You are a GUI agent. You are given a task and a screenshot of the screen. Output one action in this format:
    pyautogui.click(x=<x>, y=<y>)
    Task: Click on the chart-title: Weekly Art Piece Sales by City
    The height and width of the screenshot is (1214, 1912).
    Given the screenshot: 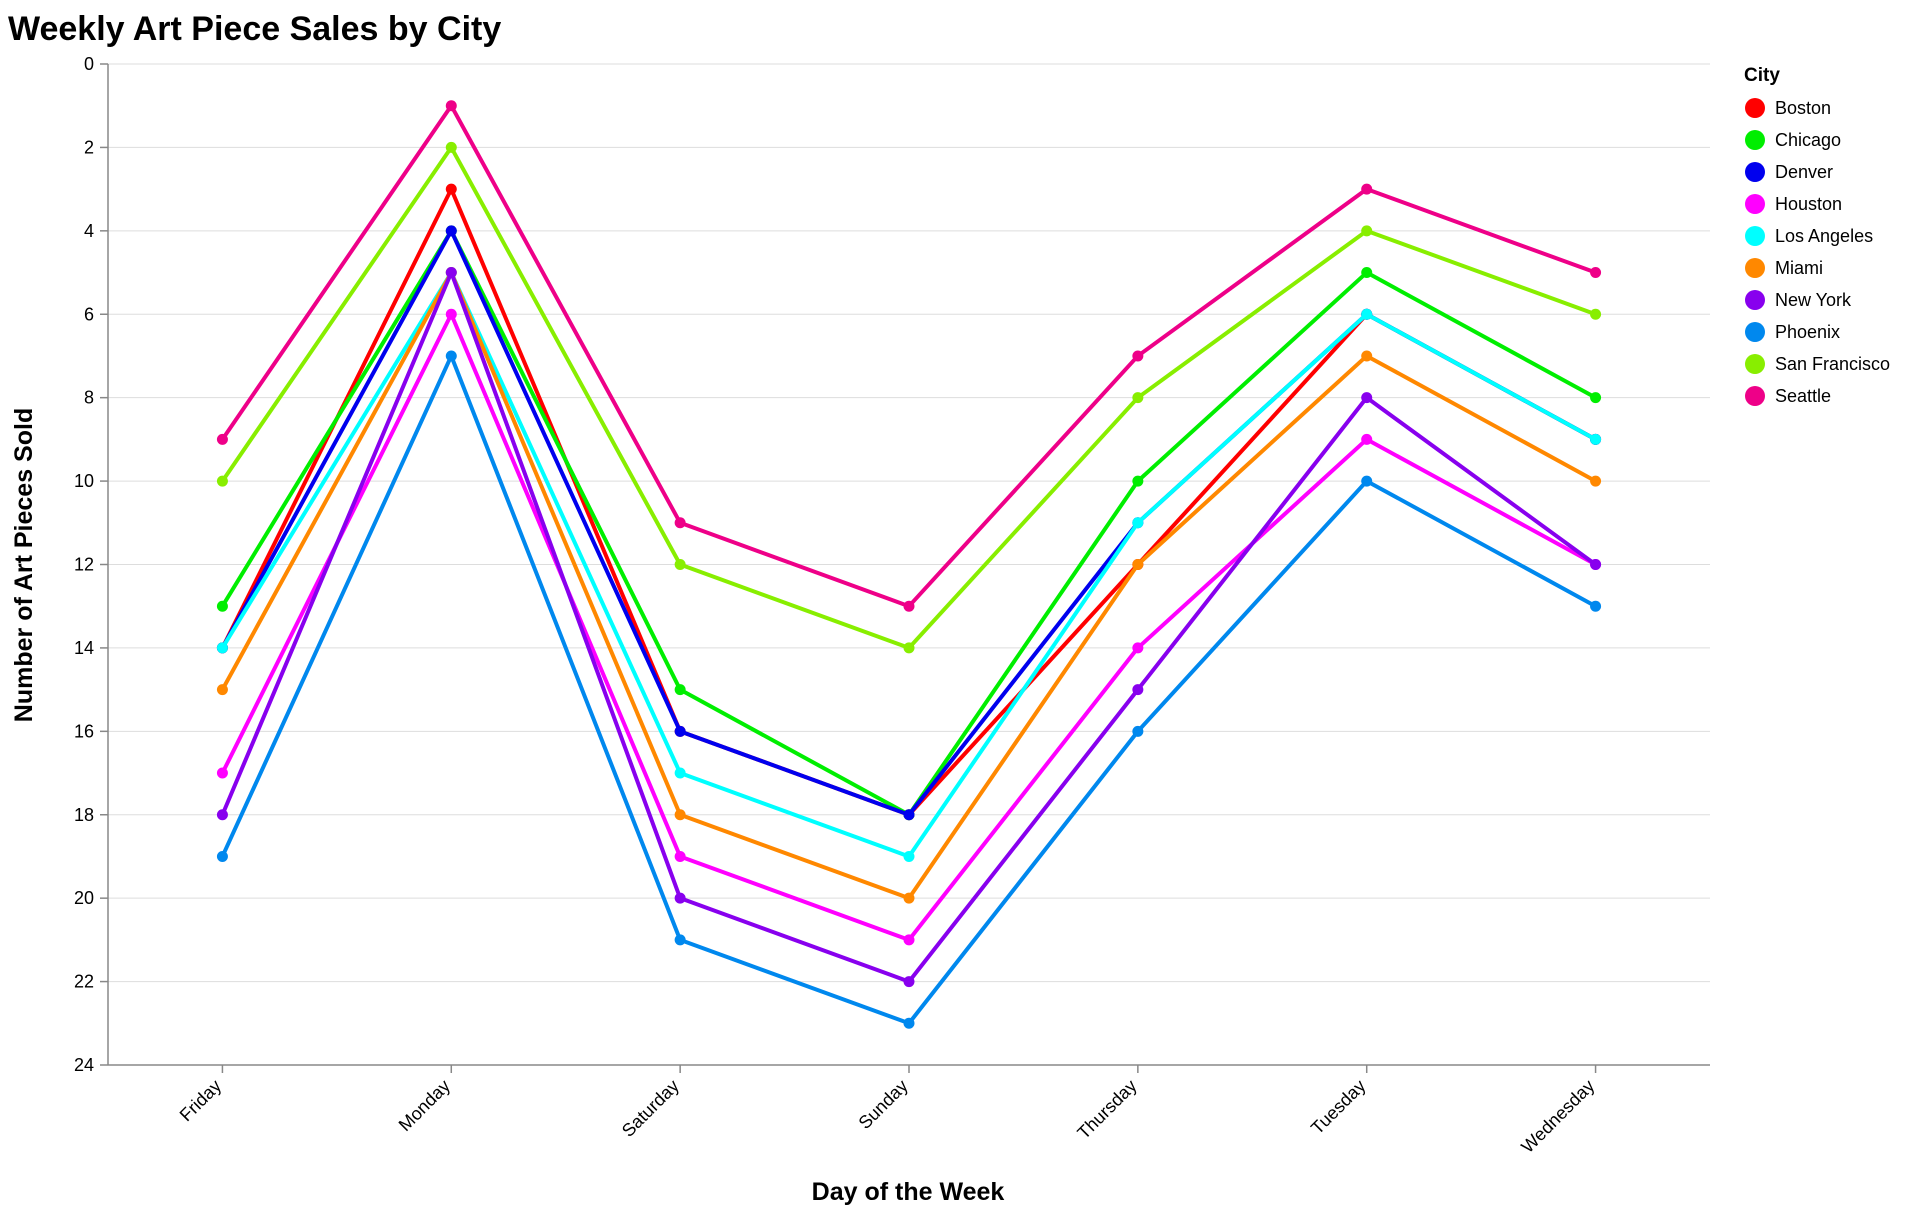 What is the action you would take?
    pyautogui.click(x=254, y=29)
    